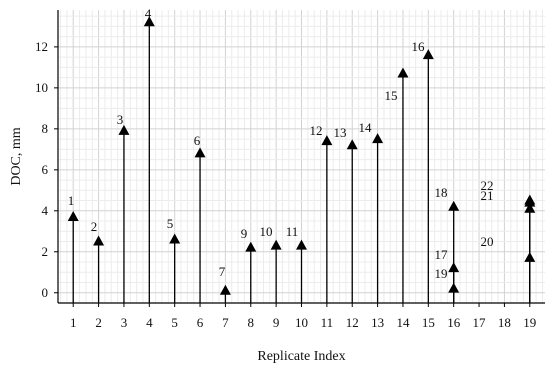 This screenshot has width=552, height=370. Describe the element at coordinates (98, 322) in the screenshot. I see `x-tick-label: 2` at that location.